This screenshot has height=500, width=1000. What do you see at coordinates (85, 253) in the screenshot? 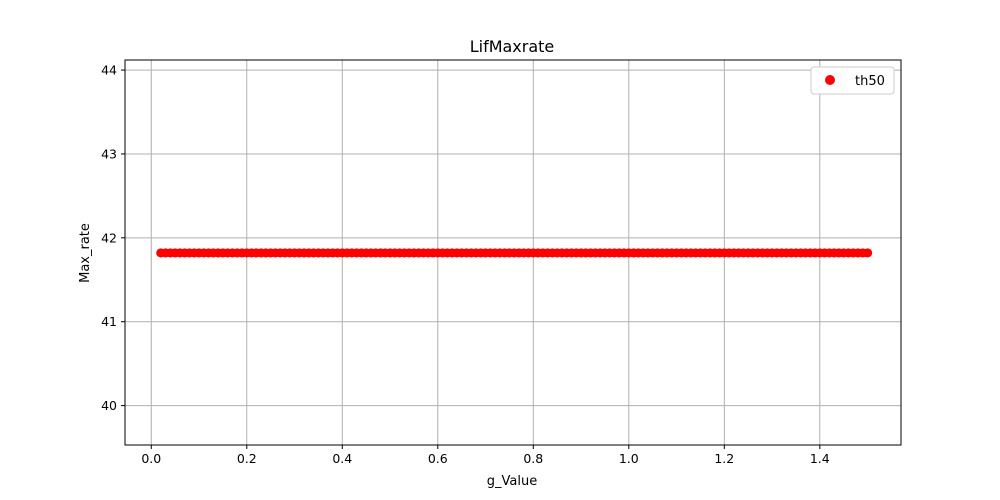
I see `y-axis-label: Max_rate` at bounding box center [85, 253].